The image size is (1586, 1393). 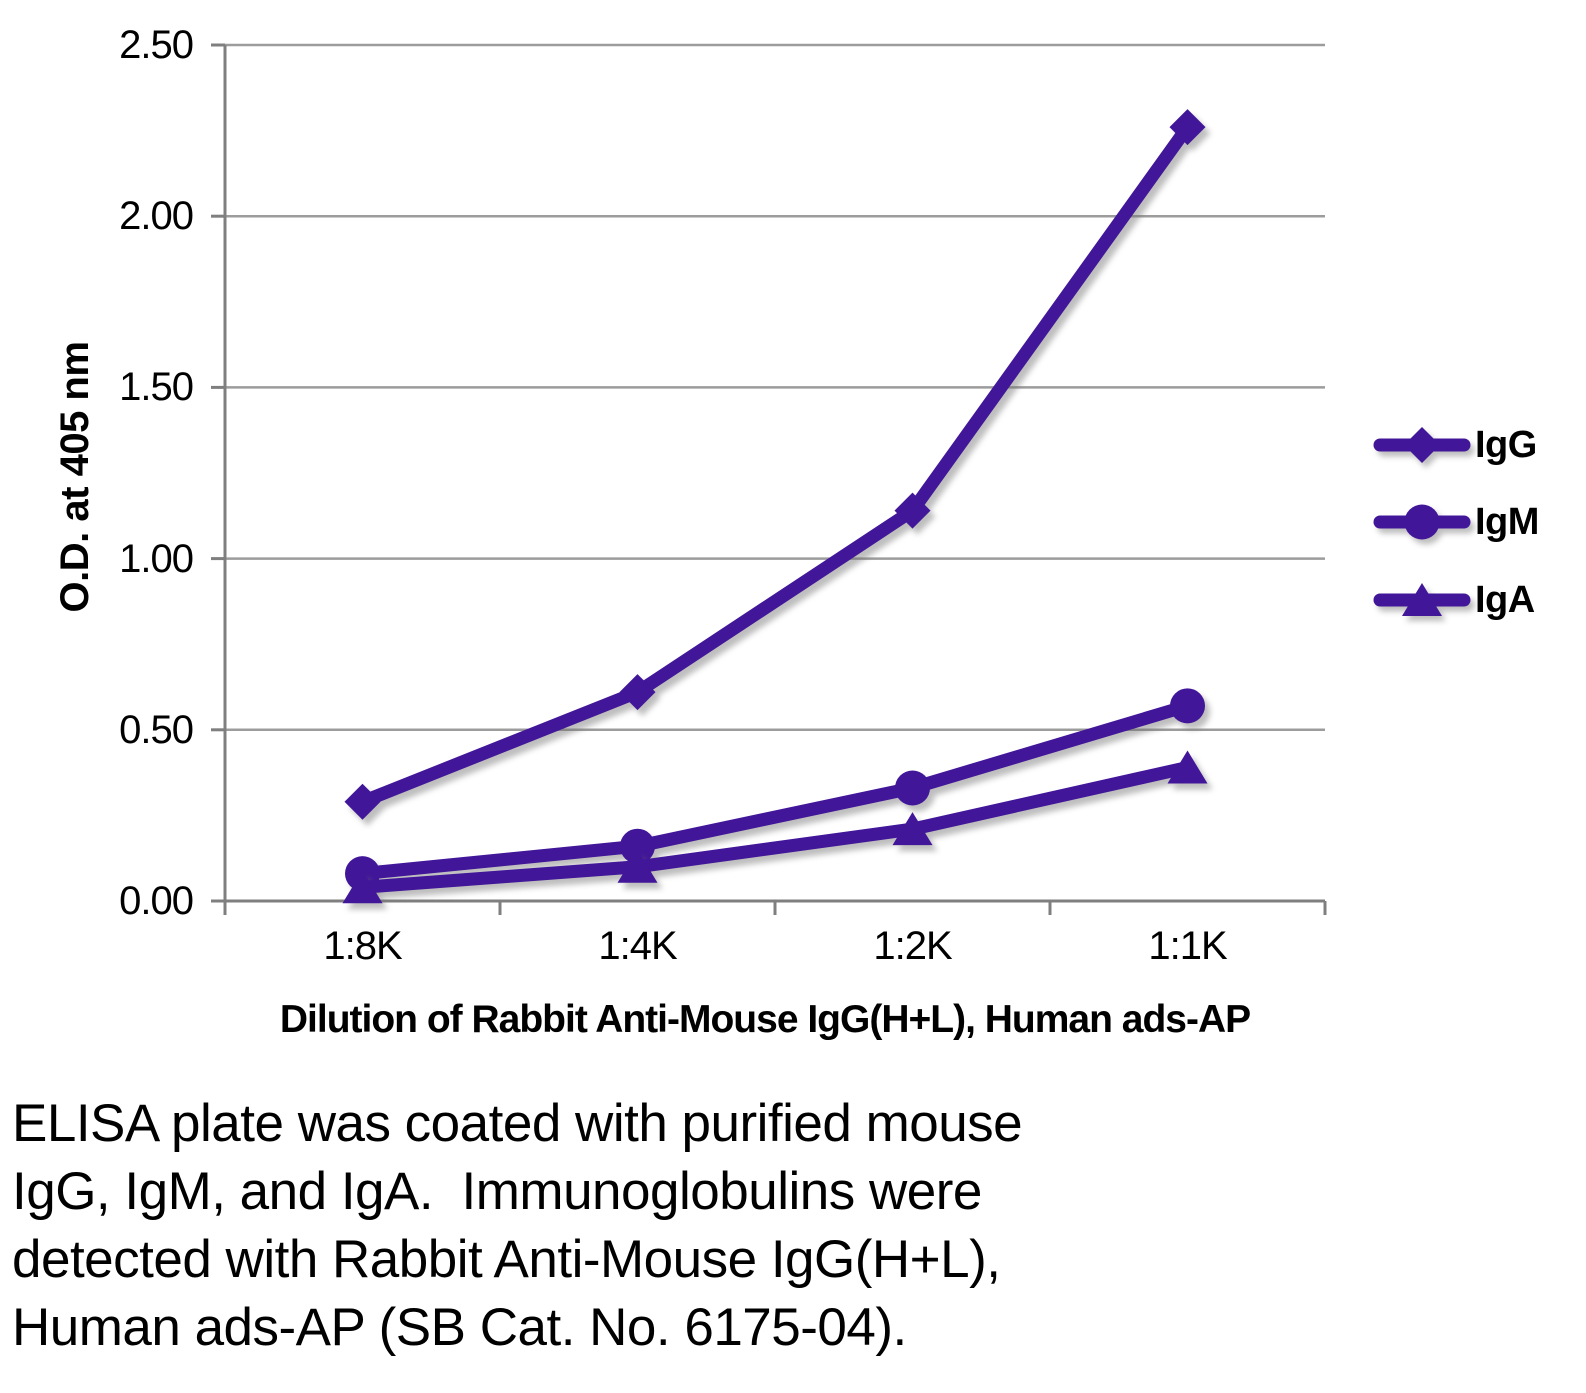 What do you see at coordinates (156, 558) in the screenshot?
I see `y-tick-label: 1.00` at bounding box center [156, 558].